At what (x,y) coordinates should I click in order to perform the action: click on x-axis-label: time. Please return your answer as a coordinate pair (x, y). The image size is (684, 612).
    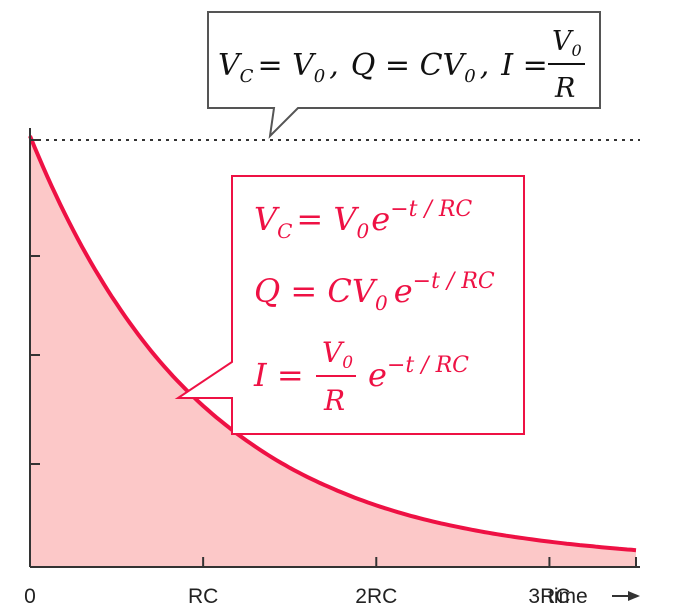
    Looking at the image, I should click on (568, 596).